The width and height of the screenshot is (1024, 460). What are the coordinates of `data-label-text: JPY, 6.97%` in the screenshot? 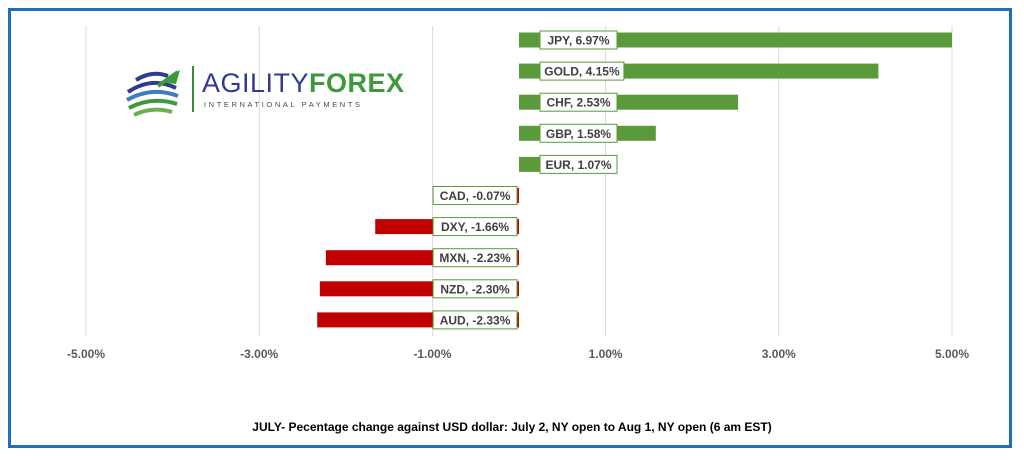 It's located at (578, 41).